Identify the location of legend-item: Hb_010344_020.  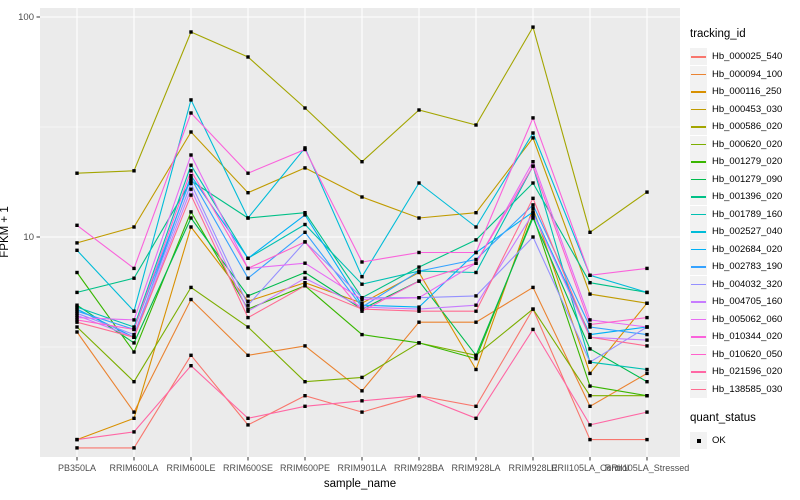
(745, 337).